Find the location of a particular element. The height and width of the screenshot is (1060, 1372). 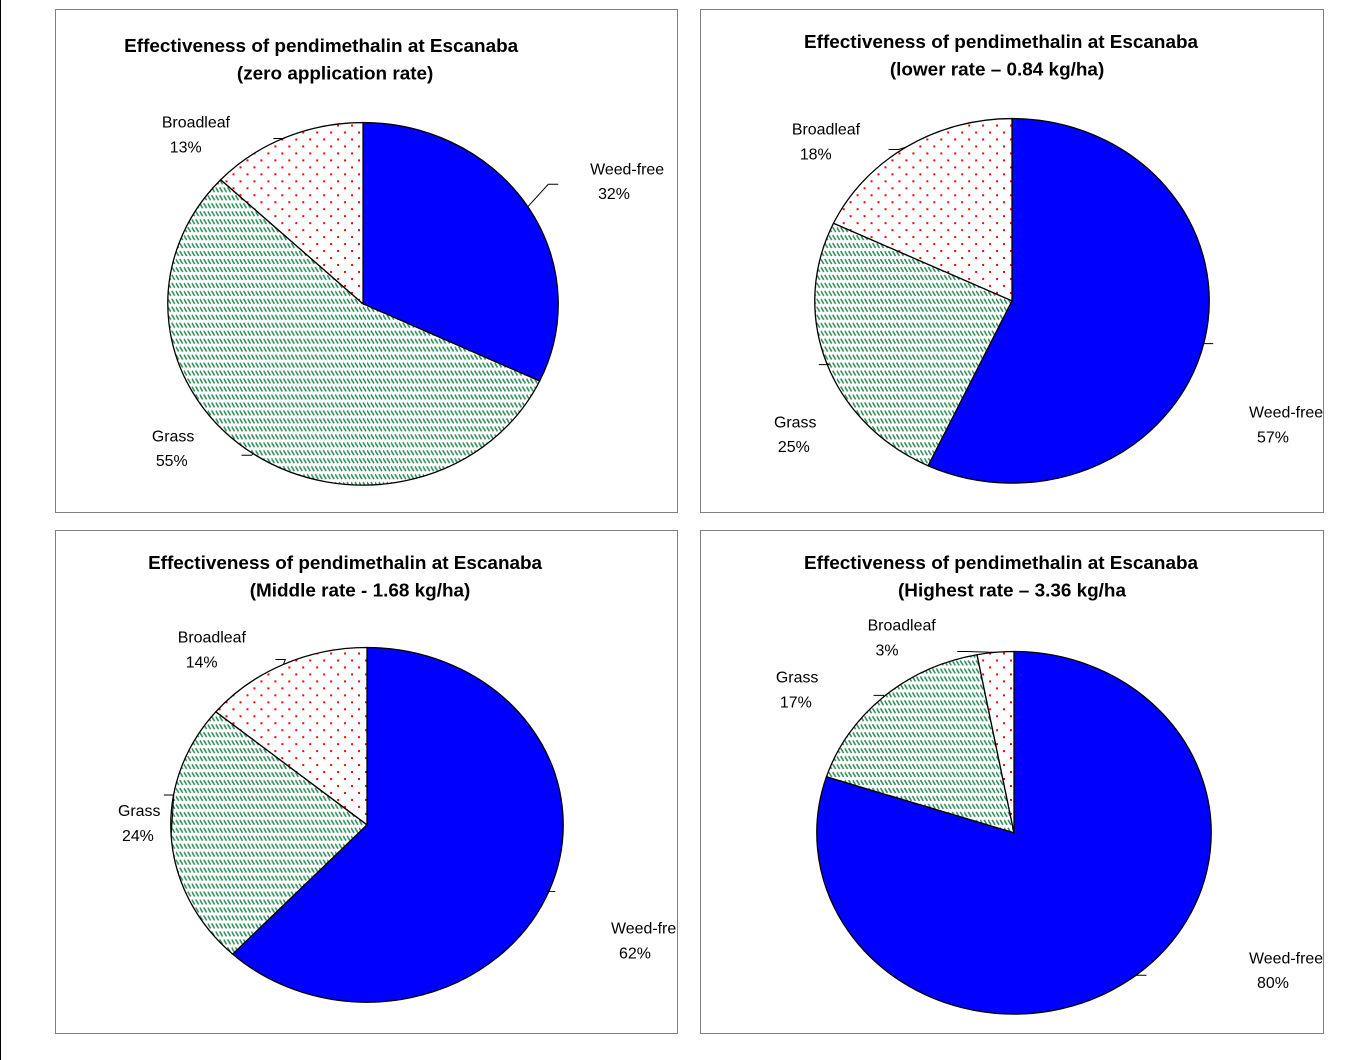

chart-subtitle: (Middle rate - 1.68 kg/ha) is located at coordinates (360, 591).